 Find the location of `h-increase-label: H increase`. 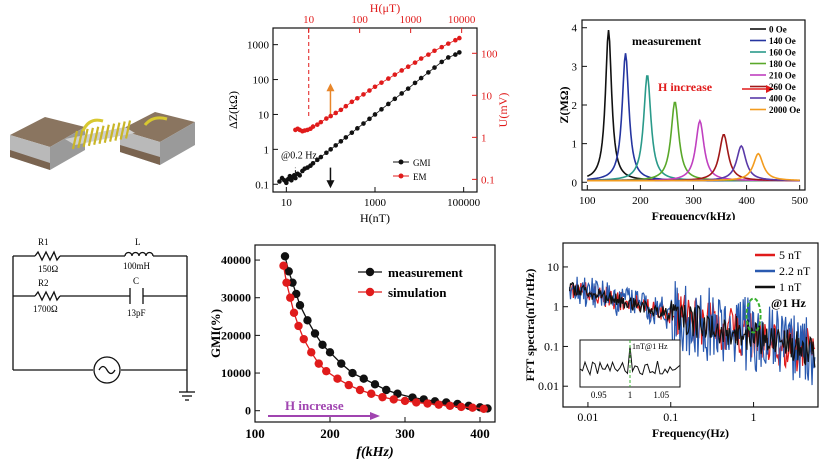

h-increase-label: H increase is located at coordinates (314, 405).